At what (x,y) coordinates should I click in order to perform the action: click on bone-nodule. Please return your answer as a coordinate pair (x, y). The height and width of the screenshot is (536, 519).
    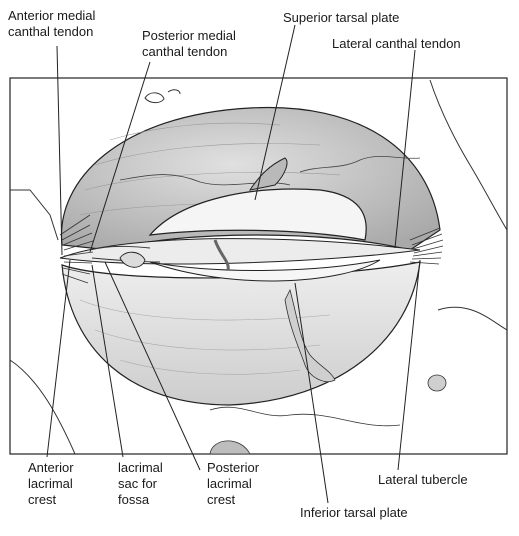
    Looking at the image, I should click on (437, 383).